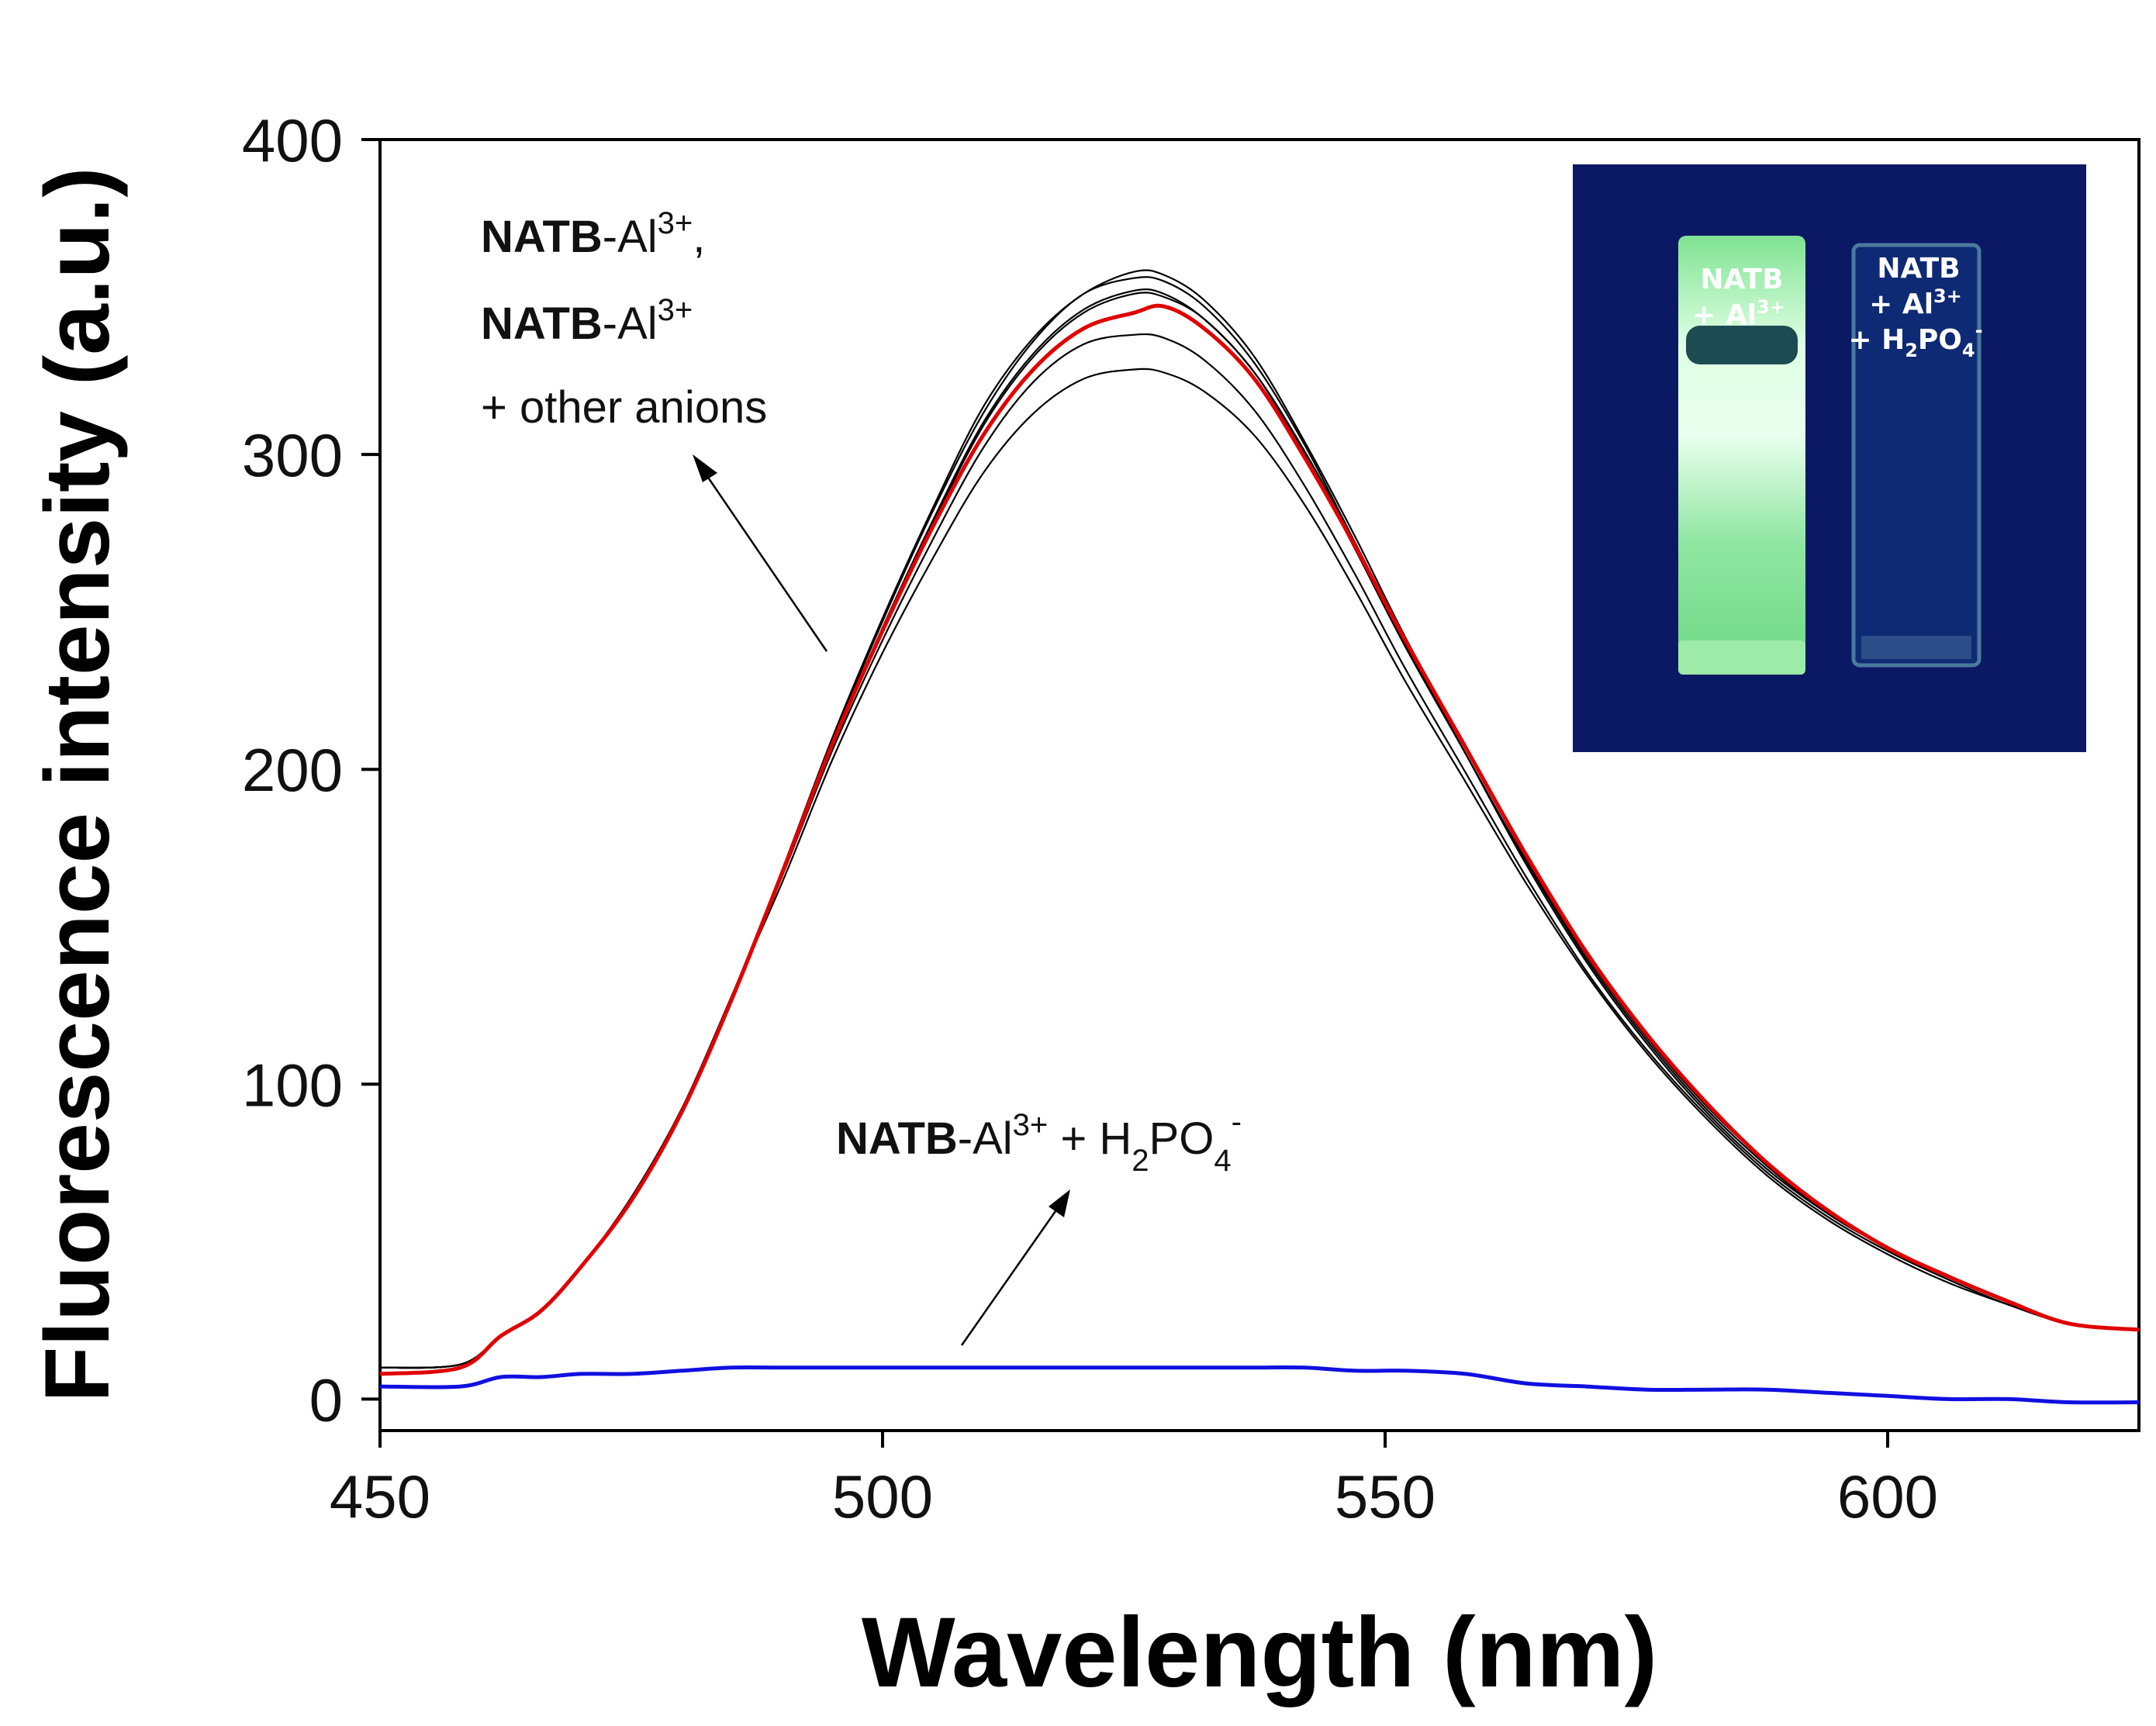  What do you see at coordinates (1237, 1122) in the screenshot?
I see `annotation-lower-sup2: -` at bounding box center [1237, 1122].